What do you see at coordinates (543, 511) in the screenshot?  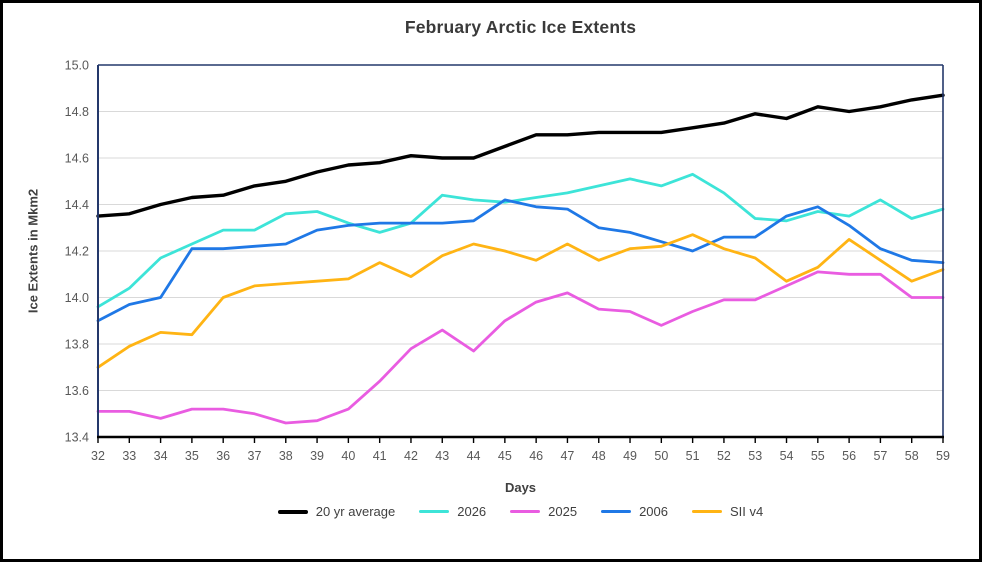 I see `legend-item-2025: 2025` at bounding box center [543, 511].